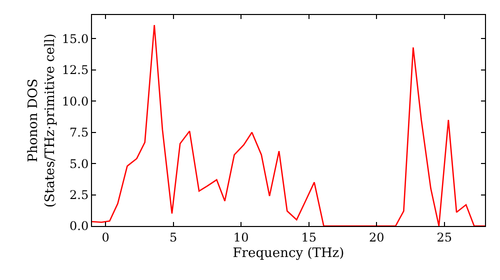  I want to click on y-tick-label: 2.5, so click(79, 195).